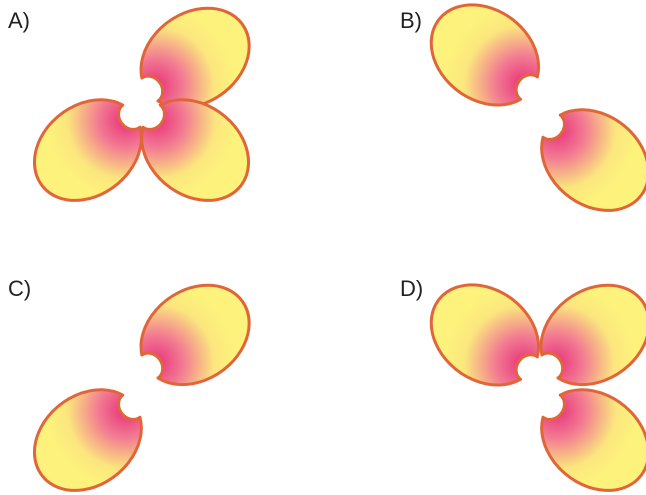 The width and height of the screenshot is (646, 495). I want to click on panel-label: B), so click(411, 20).